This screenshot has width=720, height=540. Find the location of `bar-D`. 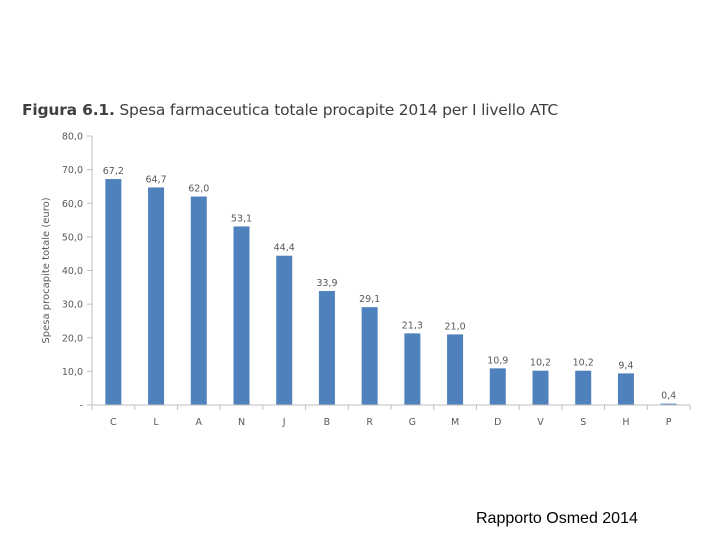

bar-D is located at coordinates (497, 386).